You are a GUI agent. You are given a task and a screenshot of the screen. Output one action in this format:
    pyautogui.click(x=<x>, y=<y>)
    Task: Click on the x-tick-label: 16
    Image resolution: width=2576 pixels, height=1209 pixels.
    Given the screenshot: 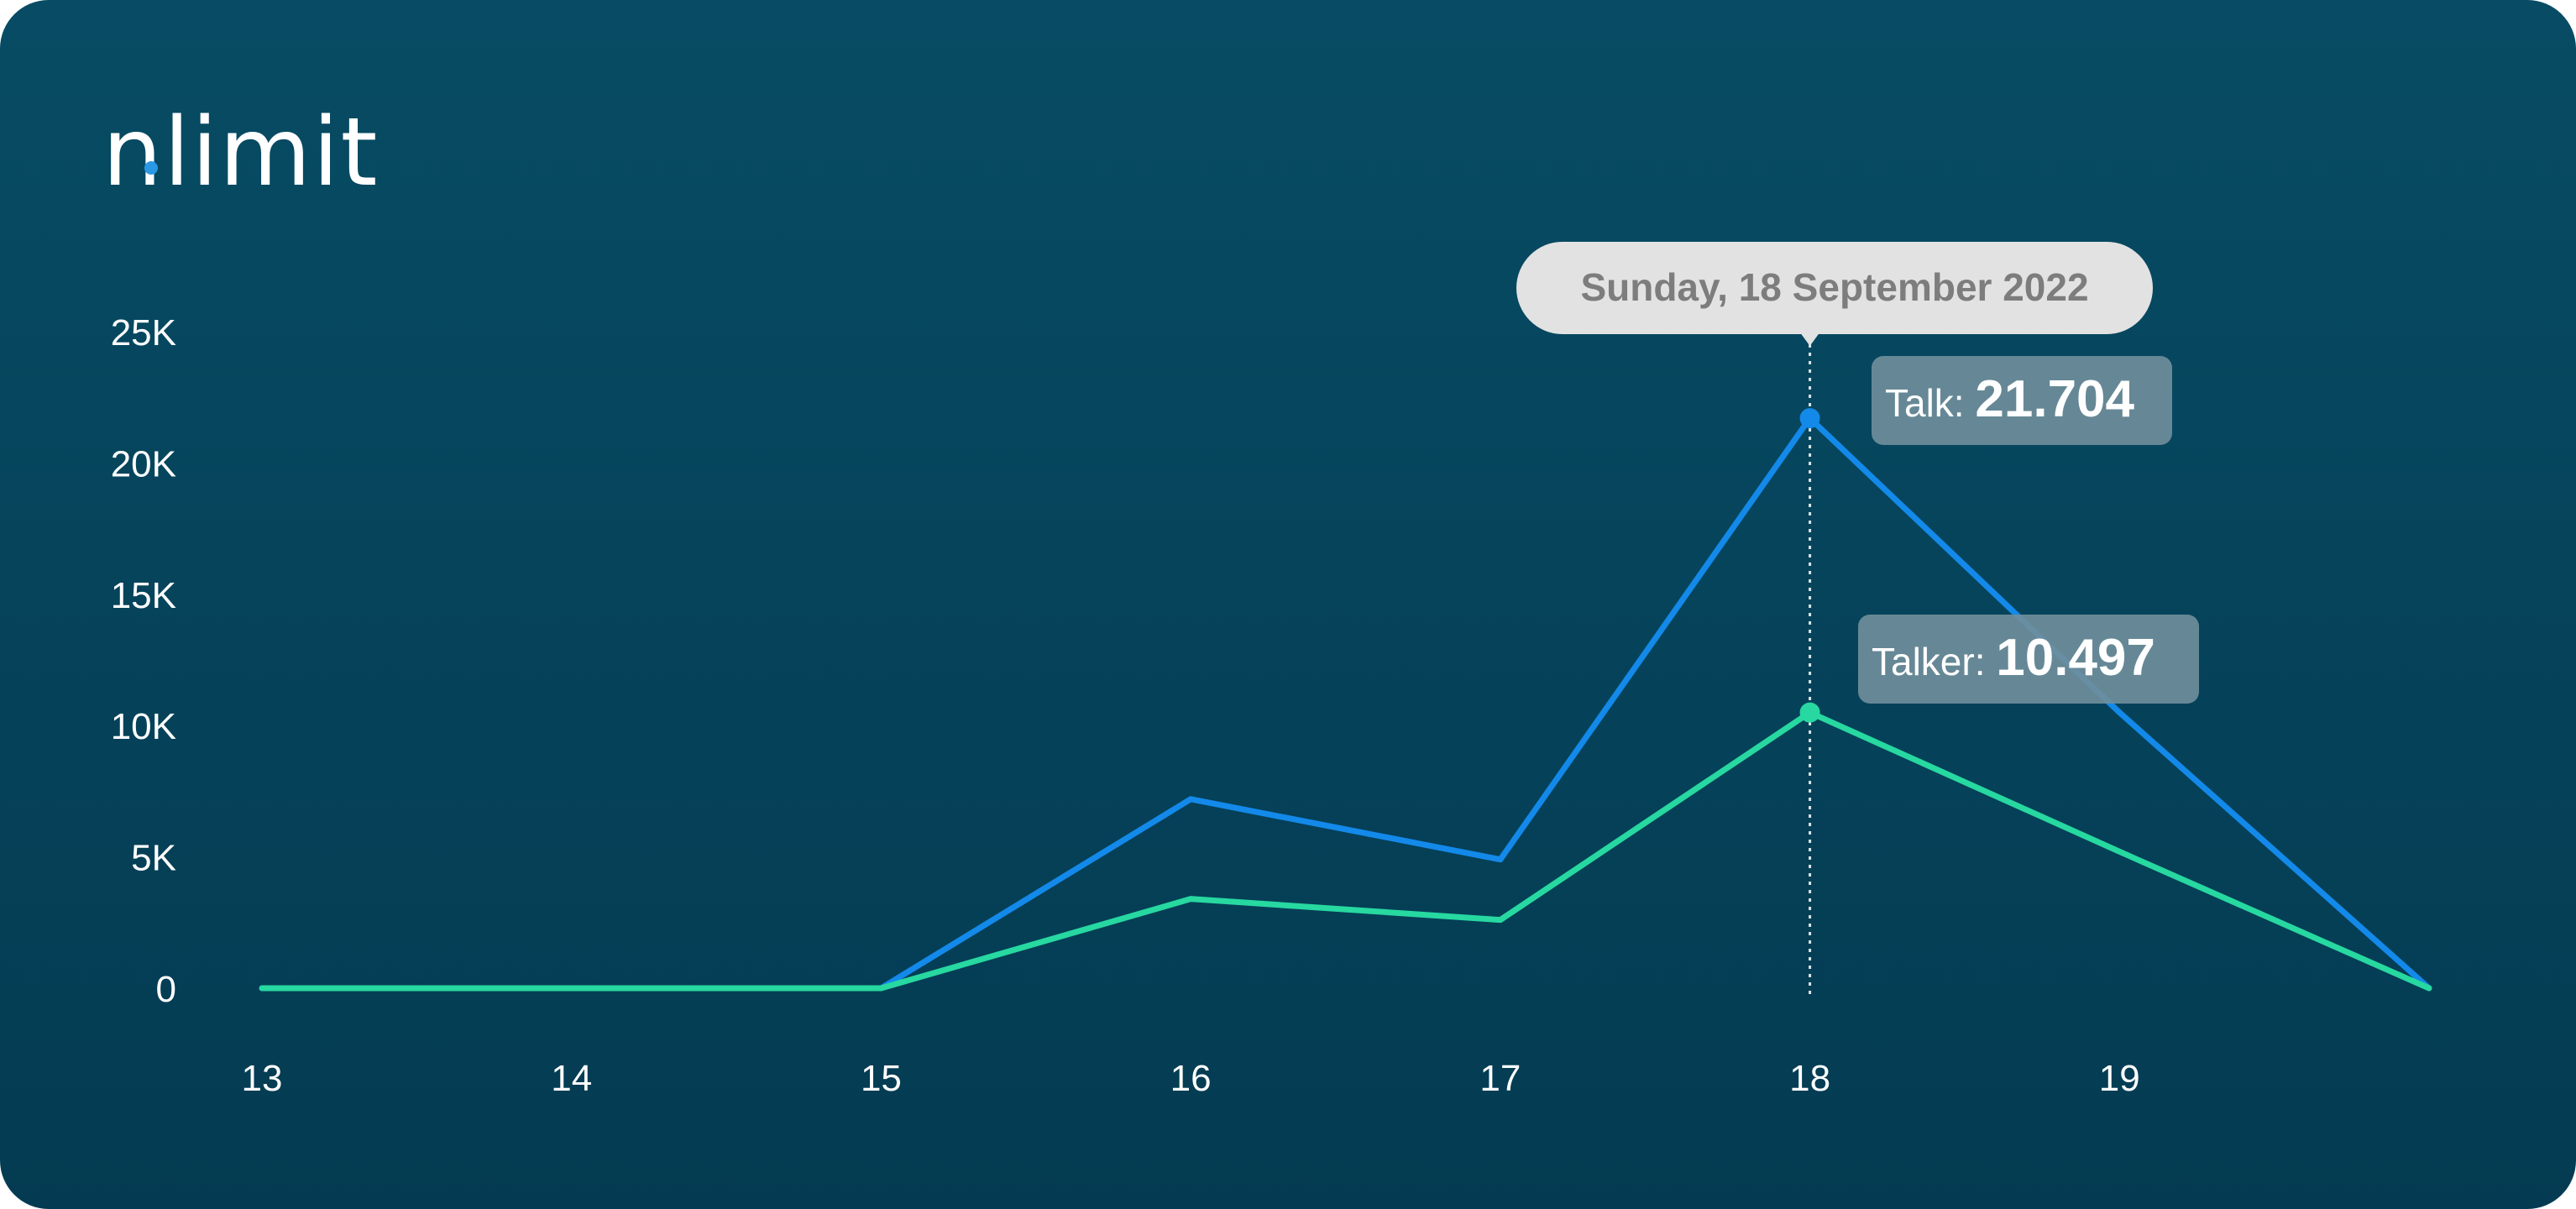 What is the action you would take?
    pyautogui.click(x=1191, y=1078)
    